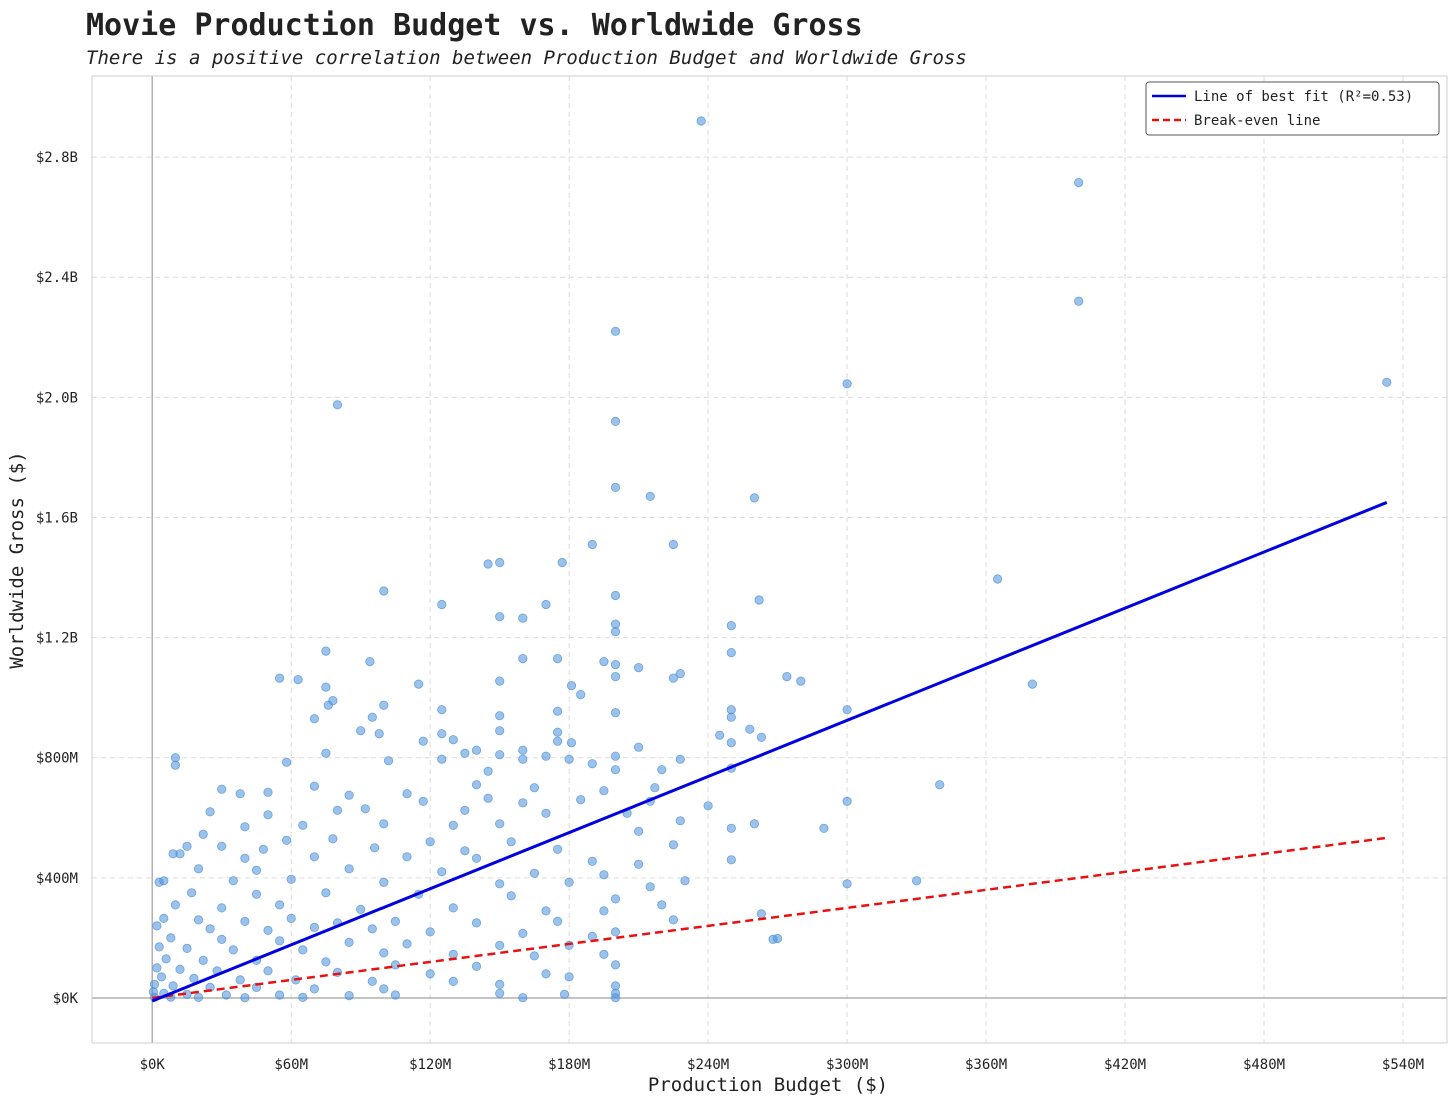  What do you see at coordinates (66, 999) in the screenshot?
I see `y-tick-label: $0K` at bounding box center [66, 999].